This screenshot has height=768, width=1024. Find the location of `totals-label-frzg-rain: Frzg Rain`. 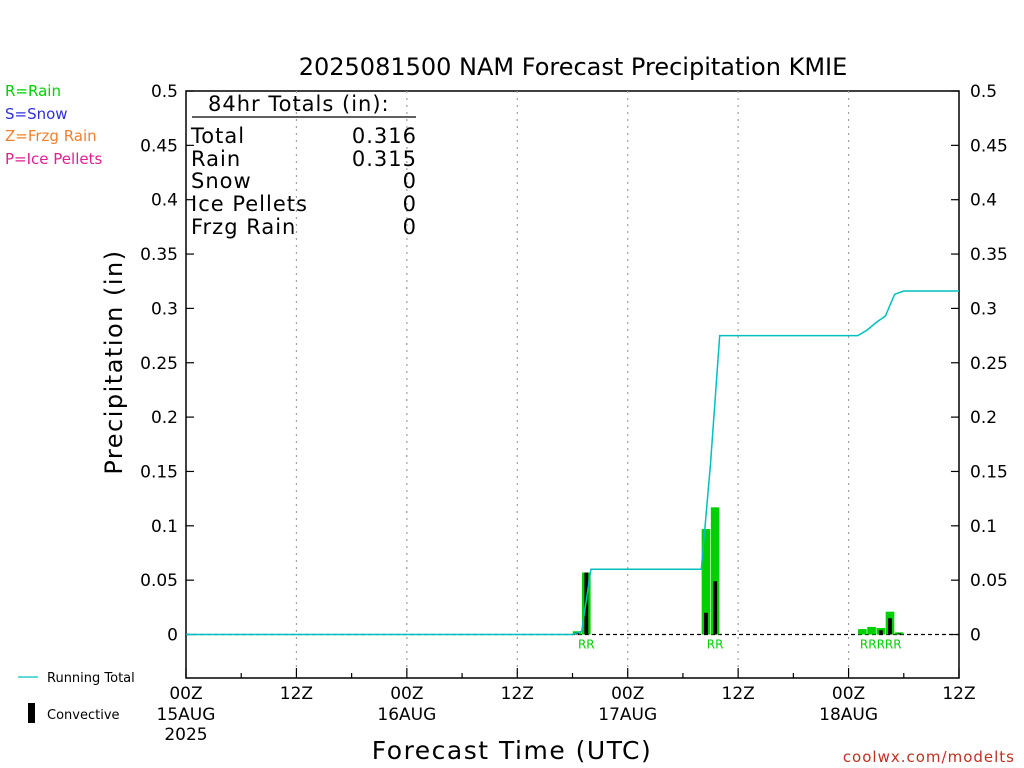

totals-label-frzg-rain: Frzg Rain is located at coordinates (243, 227).